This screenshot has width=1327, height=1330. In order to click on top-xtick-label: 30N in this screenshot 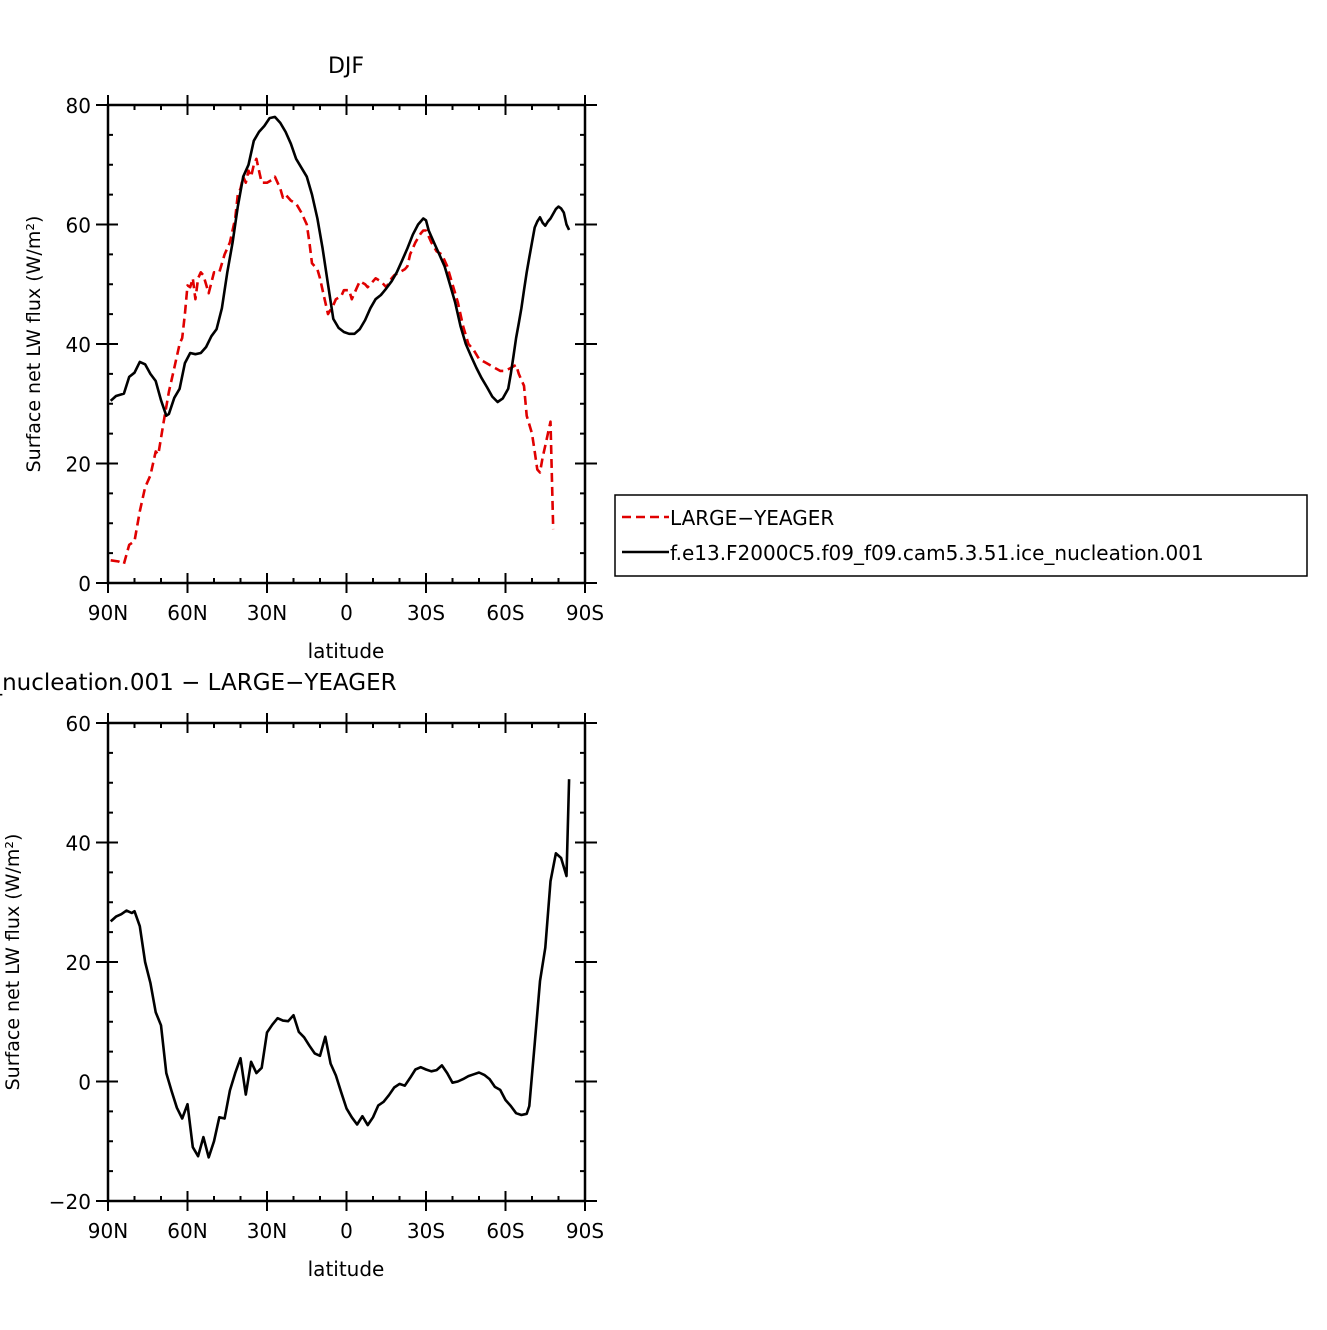, I will do `click(267, 613)`.